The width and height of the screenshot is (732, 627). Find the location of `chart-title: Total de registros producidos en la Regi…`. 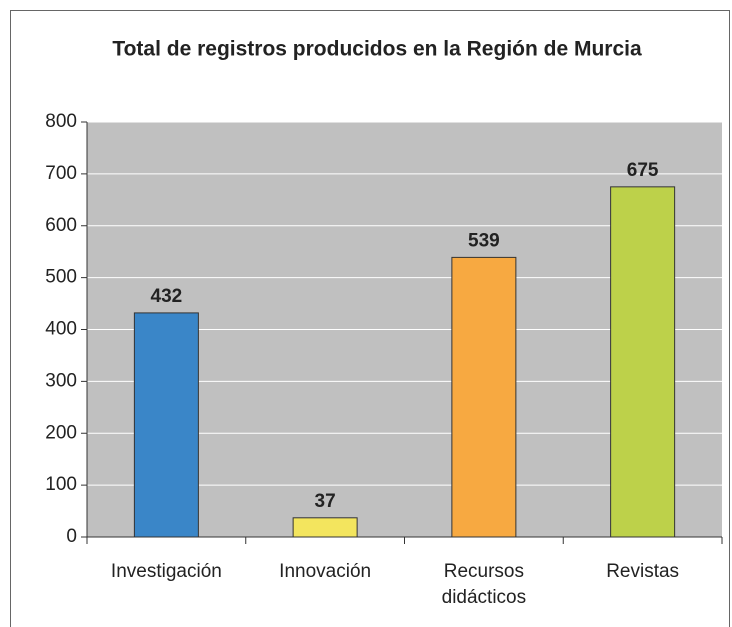

chart-title: Total de registros producidos en la Regi… is located at coordinates (377, 49).